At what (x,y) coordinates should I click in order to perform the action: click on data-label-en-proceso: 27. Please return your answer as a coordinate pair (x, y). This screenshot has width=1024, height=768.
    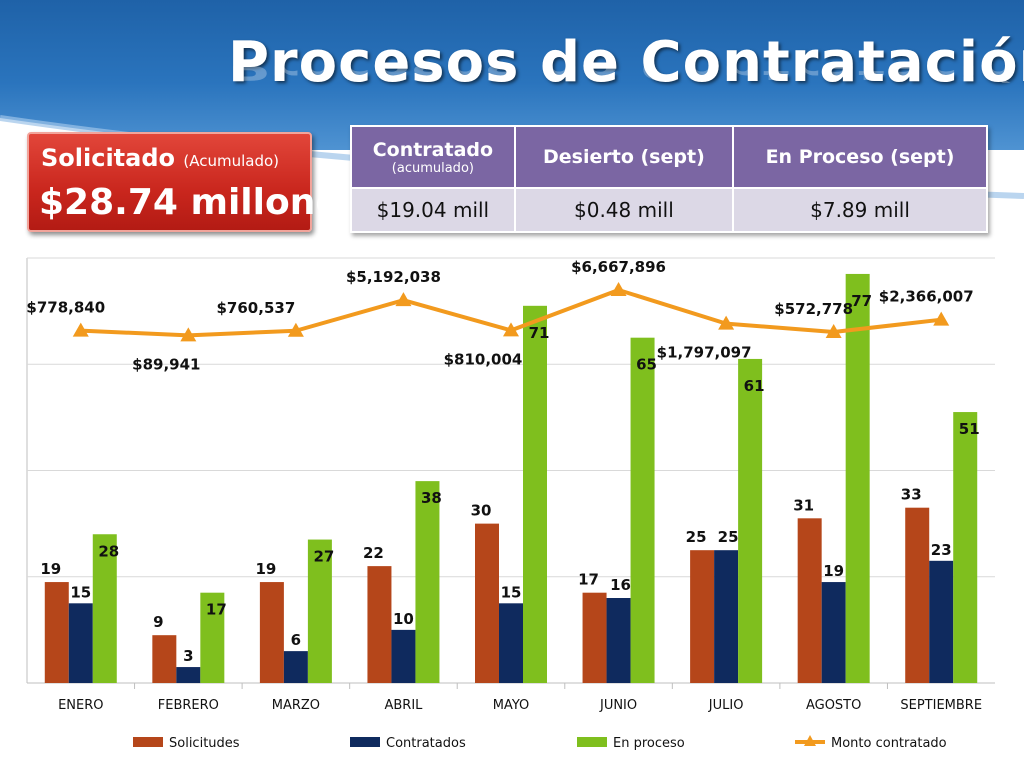
    Looking at the image, I should click on (323, 557).